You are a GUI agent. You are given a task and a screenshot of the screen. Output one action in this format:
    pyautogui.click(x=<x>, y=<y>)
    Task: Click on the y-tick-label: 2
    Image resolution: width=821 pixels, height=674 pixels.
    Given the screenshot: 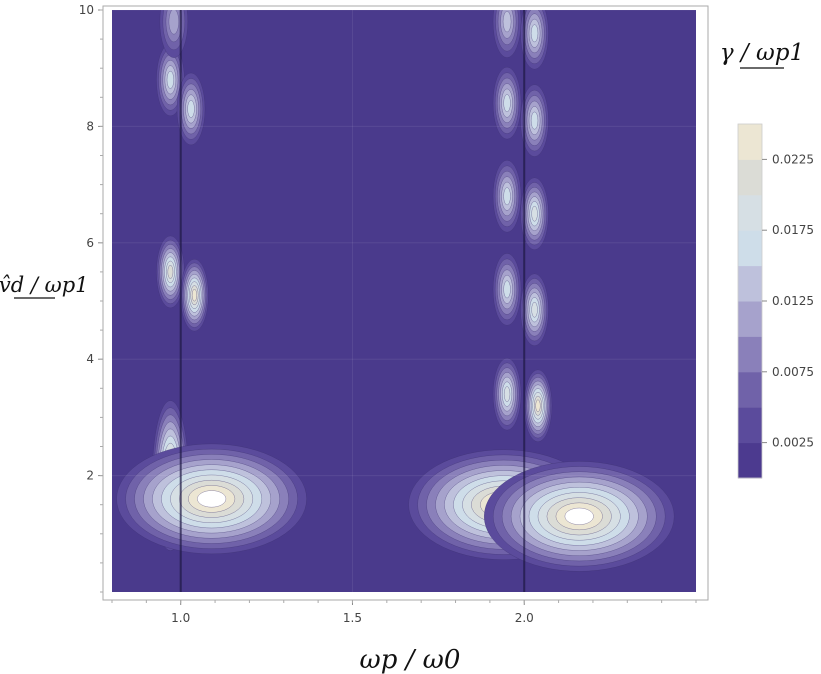 What is the action you would take?
    pyautogui.click(x=90, y=476)
    